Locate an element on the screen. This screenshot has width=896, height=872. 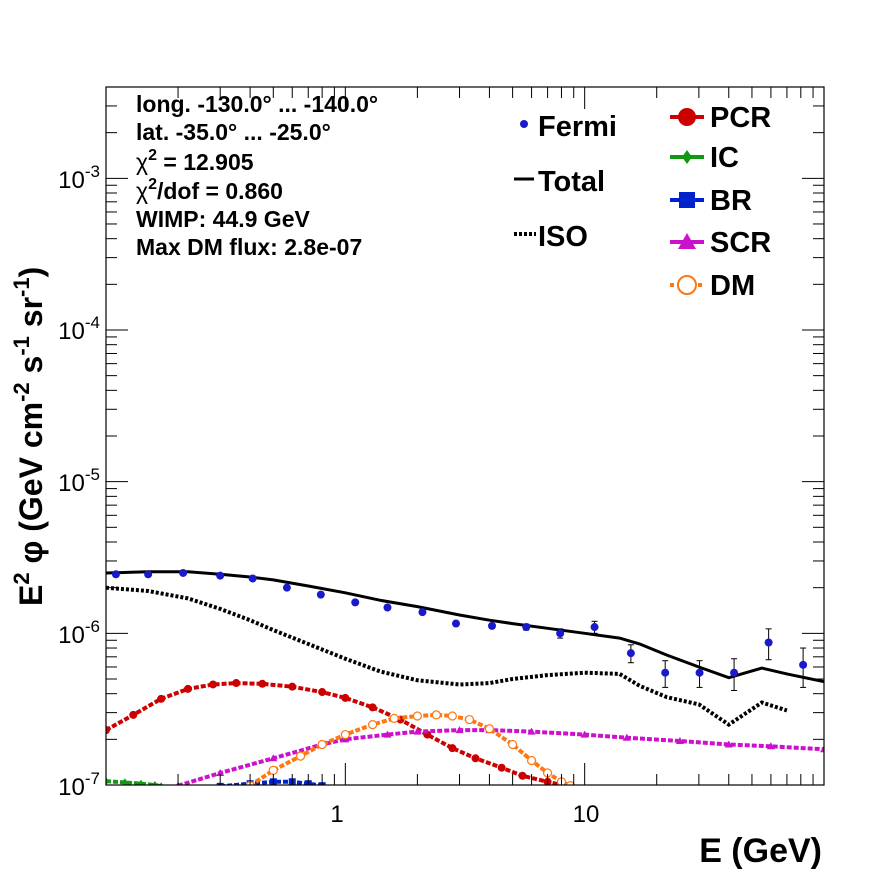
y-tick-label: 10⁻⁶ is located at coordinates (79, 633).